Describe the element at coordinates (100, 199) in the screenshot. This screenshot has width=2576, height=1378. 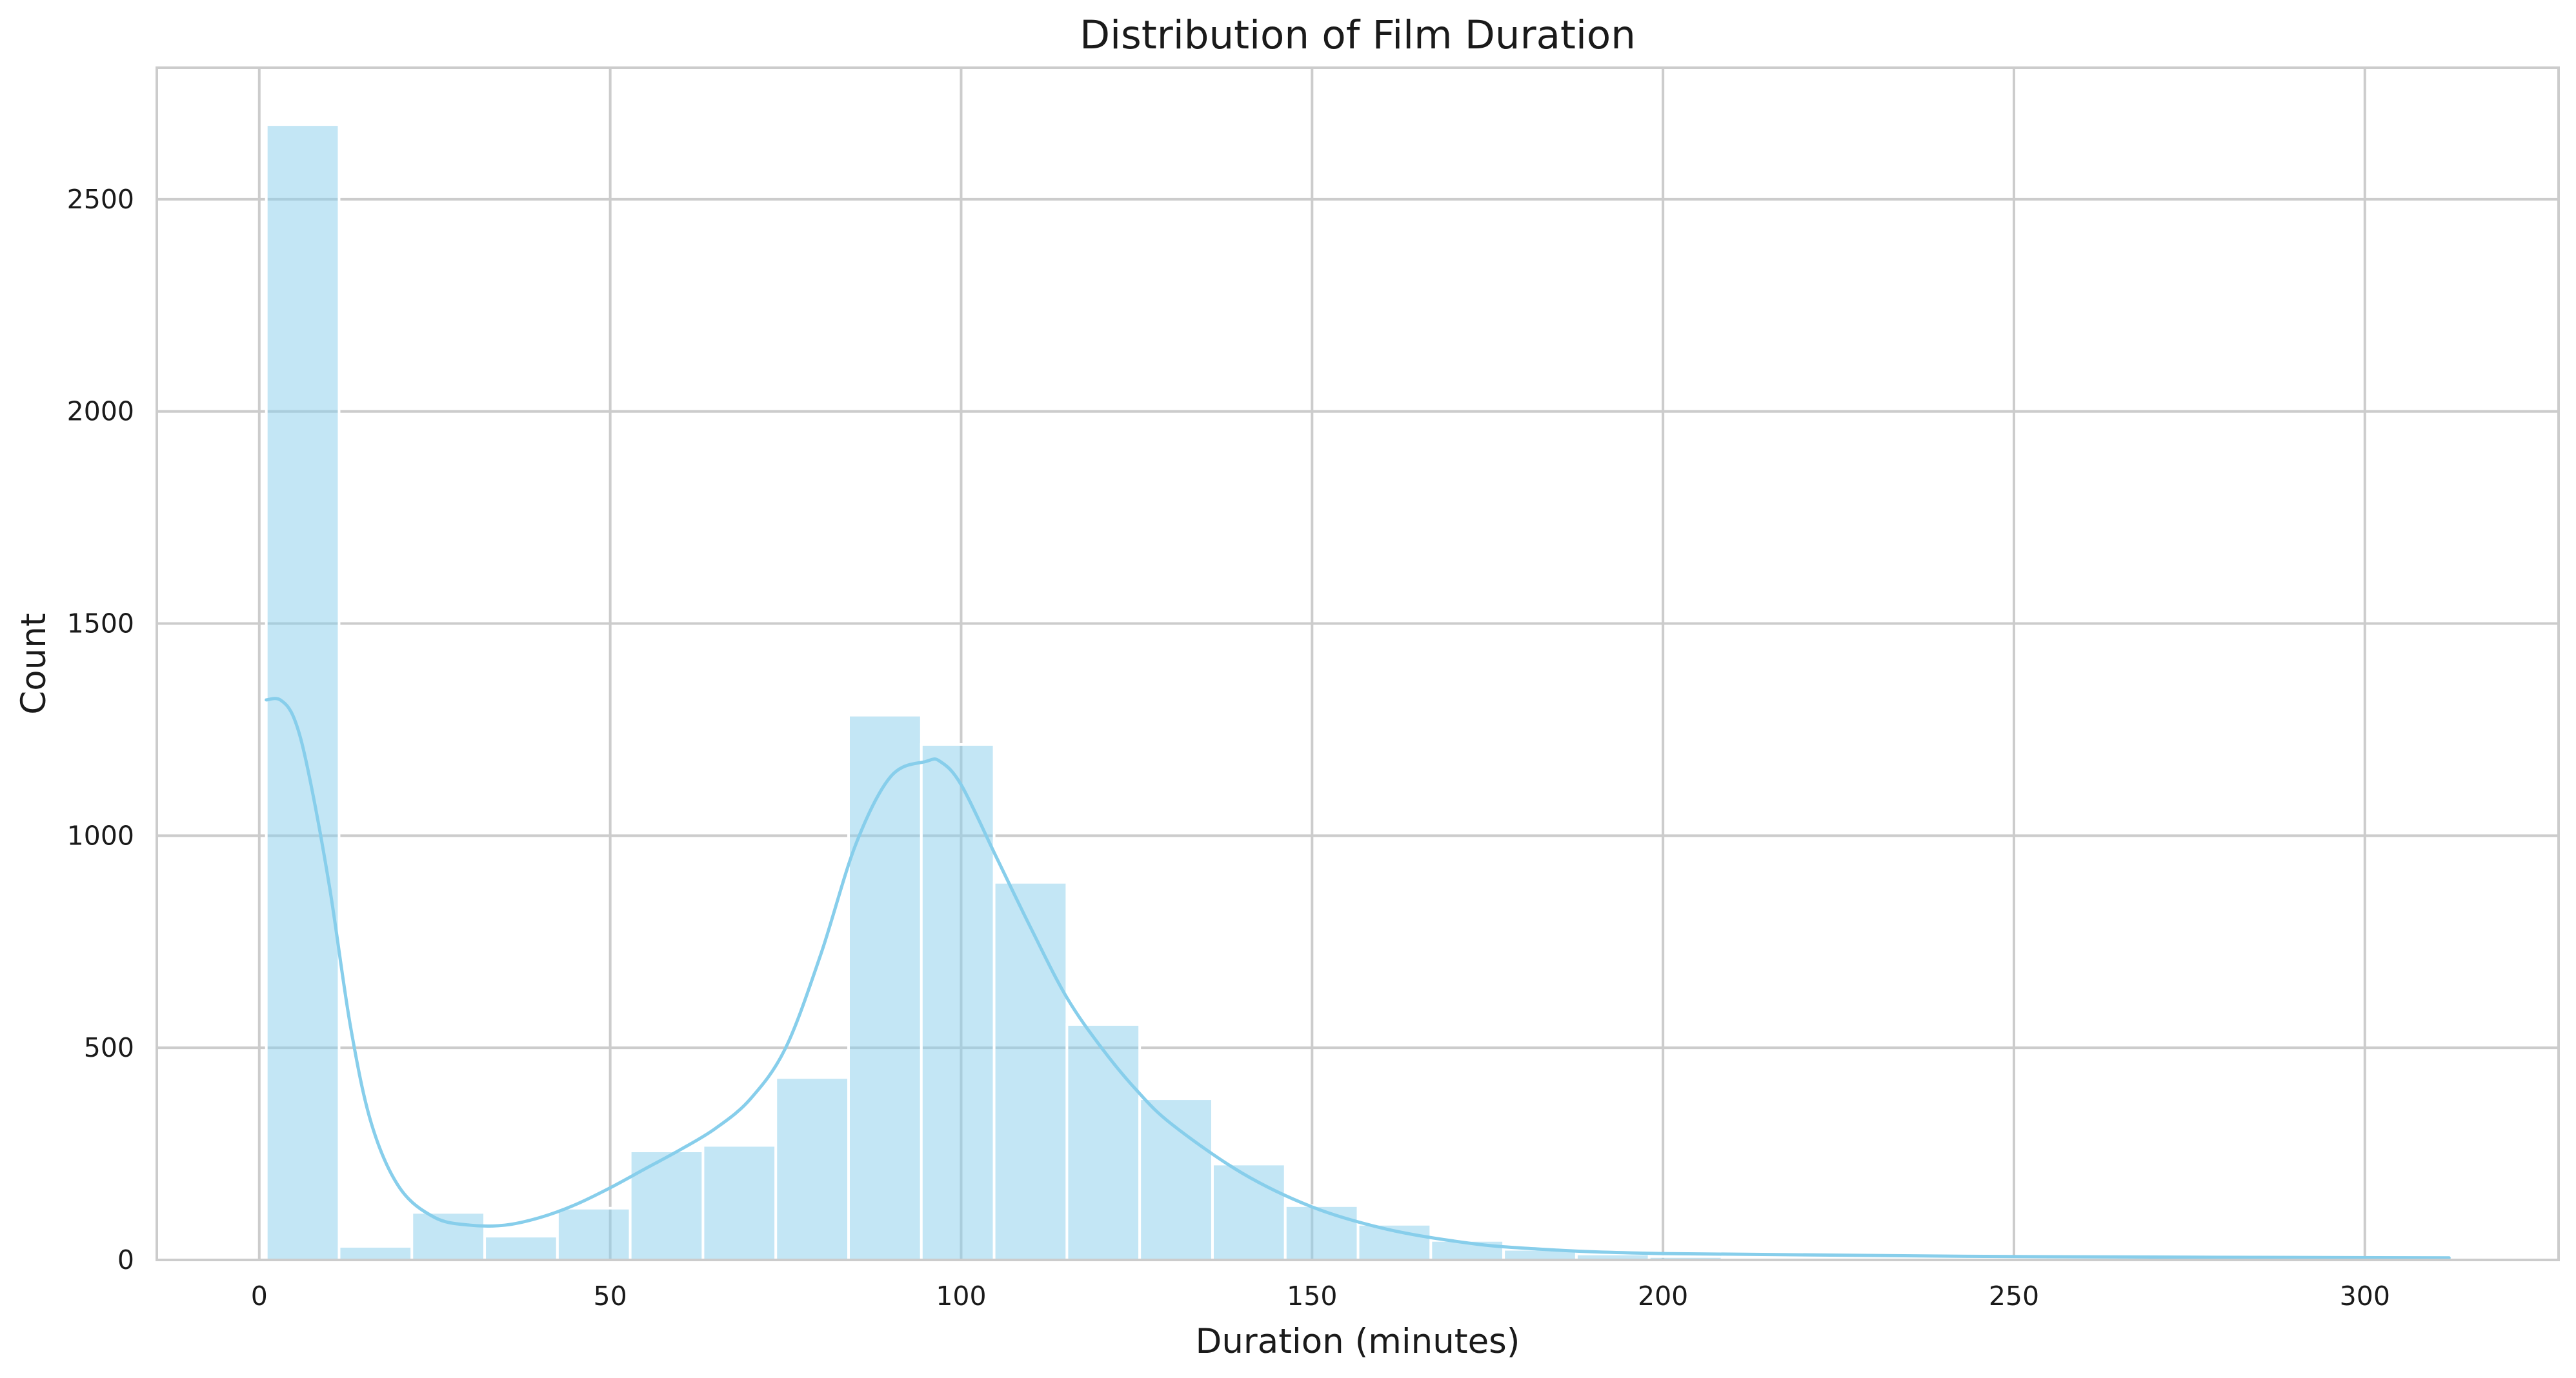
I see `y-tick-label: 2500` at that location.